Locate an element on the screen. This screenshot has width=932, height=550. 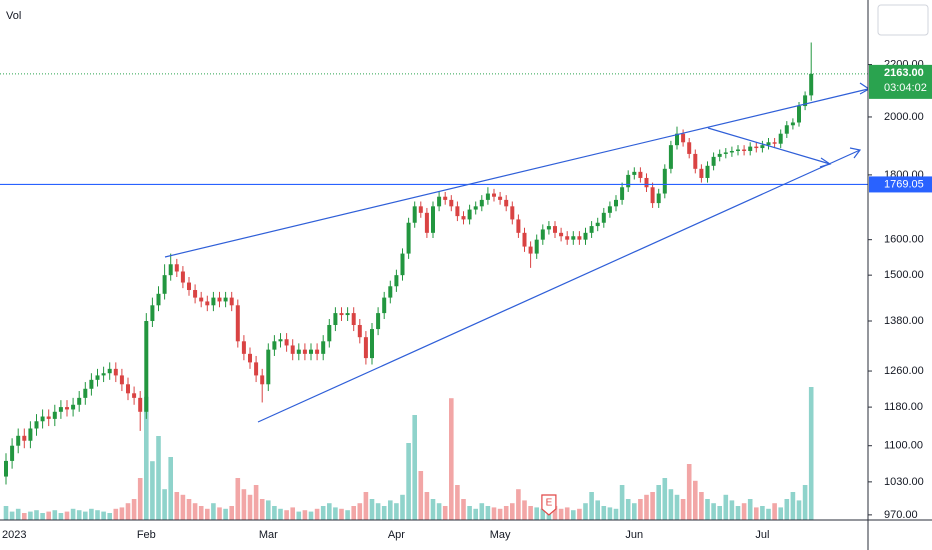
y-tick-label: 1260.00 is located at coordinates (904, 371).